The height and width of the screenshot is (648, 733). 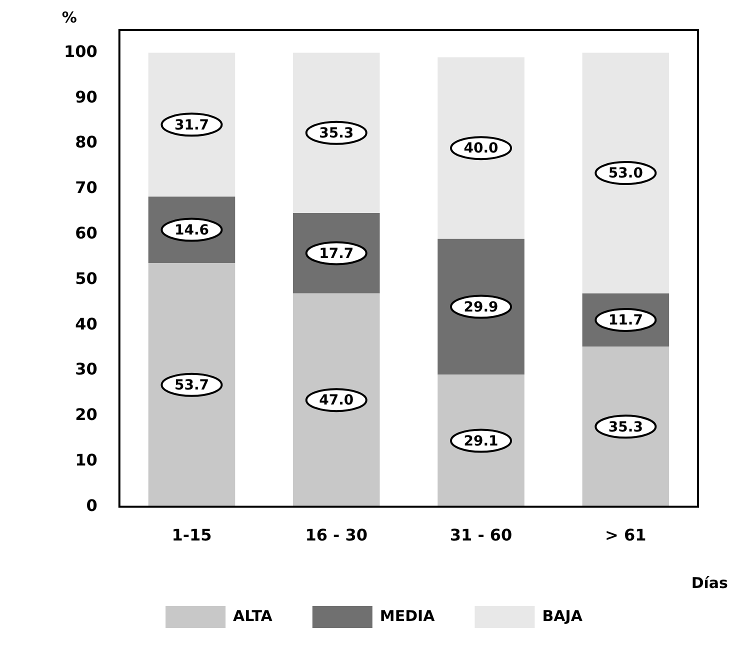 I want to click on data-label: 29.1, so click(x=481, y=441).